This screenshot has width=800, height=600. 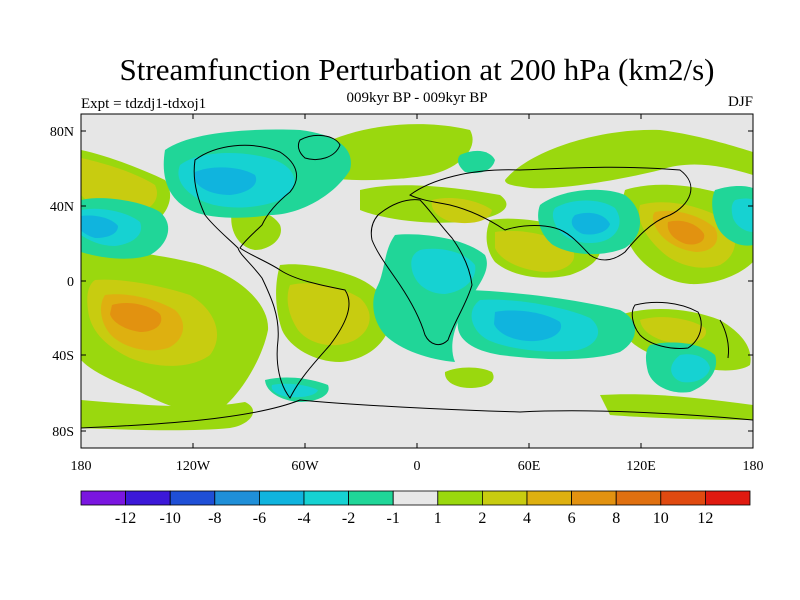 What do you see at coordinates (438, 518) in the screenshot?
I see `colorbar-label: 1` at bounding box center [438, 518].